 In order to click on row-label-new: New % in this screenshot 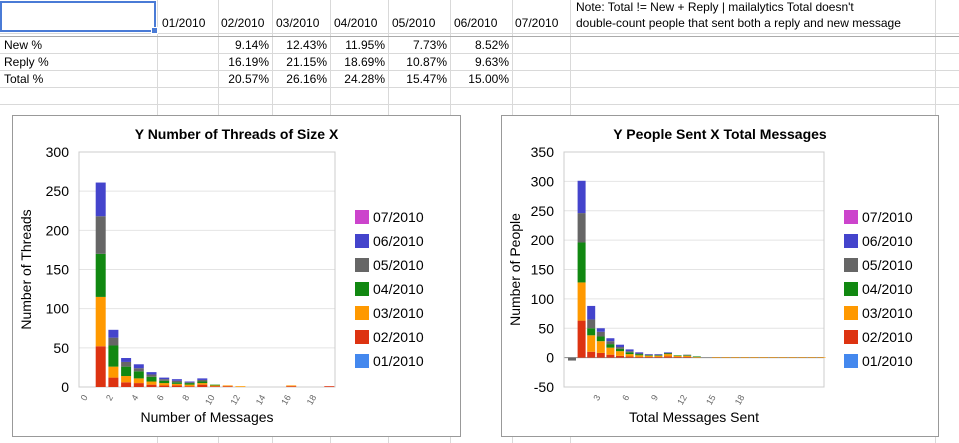, I will do `click(23, 45)`.